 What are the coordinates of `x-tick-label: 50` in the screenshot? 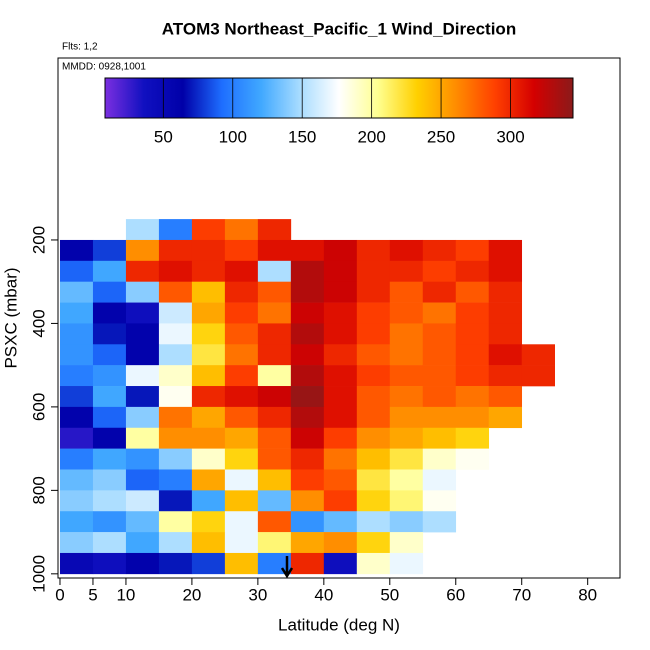 It's located at (389, 594).